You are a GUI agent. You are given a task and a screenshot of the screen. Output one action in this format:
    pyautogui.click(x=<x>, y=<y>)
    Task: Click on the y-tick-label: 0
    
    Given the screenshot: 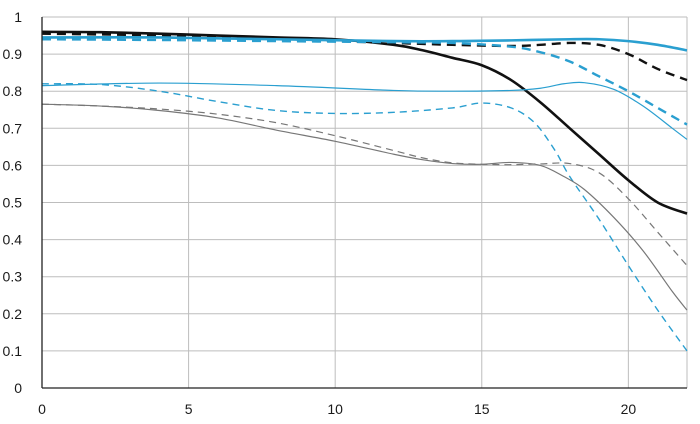 What is the action you would take?
    pyautogui.click(x=18, y=388)
    